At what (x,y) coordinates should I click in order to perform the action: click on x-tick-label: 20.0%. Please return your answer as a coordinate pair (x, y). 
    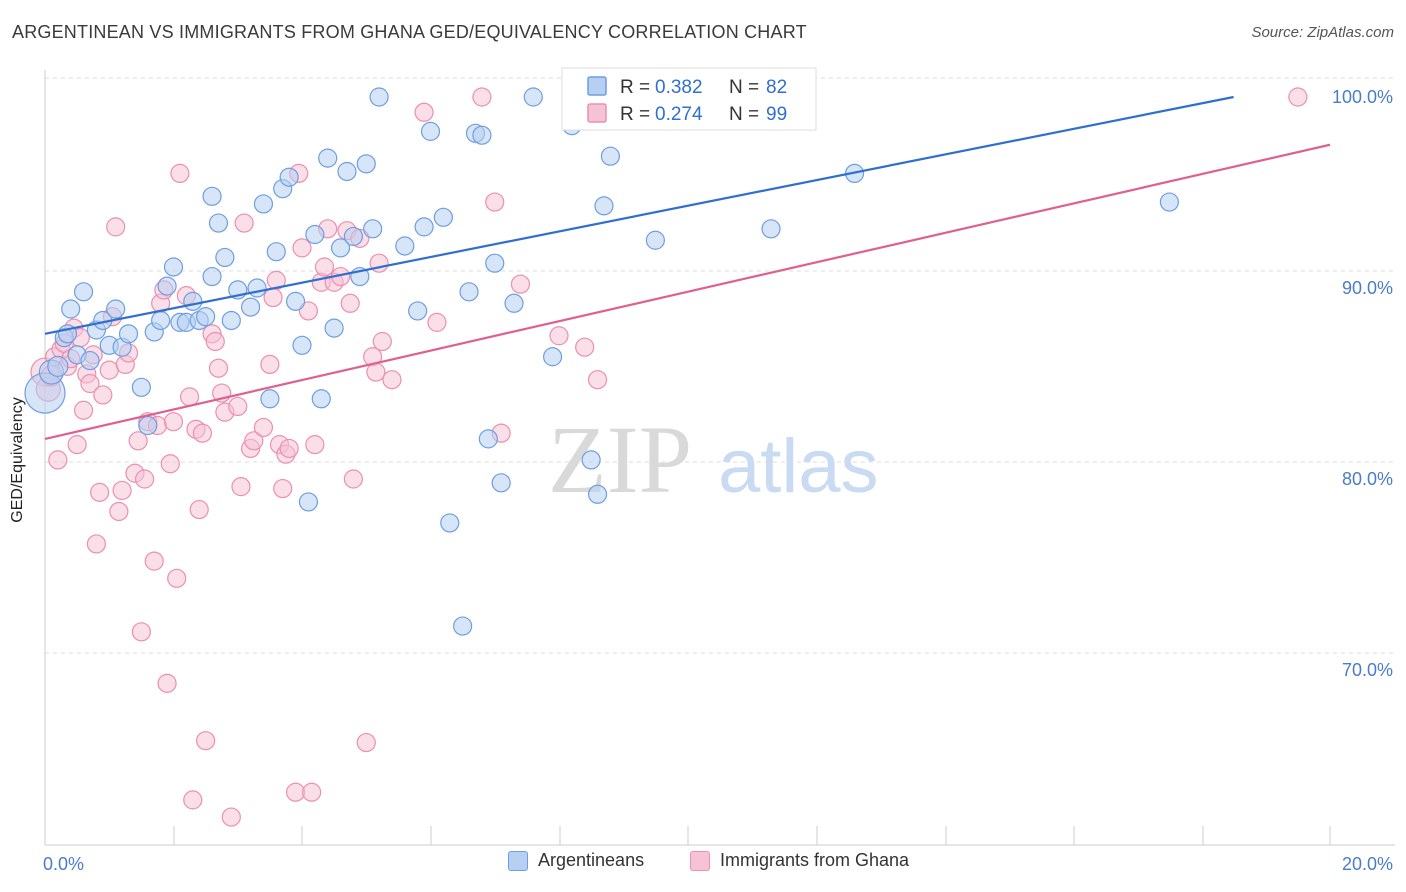
    Looking at the image, I should click on (1367, 864).